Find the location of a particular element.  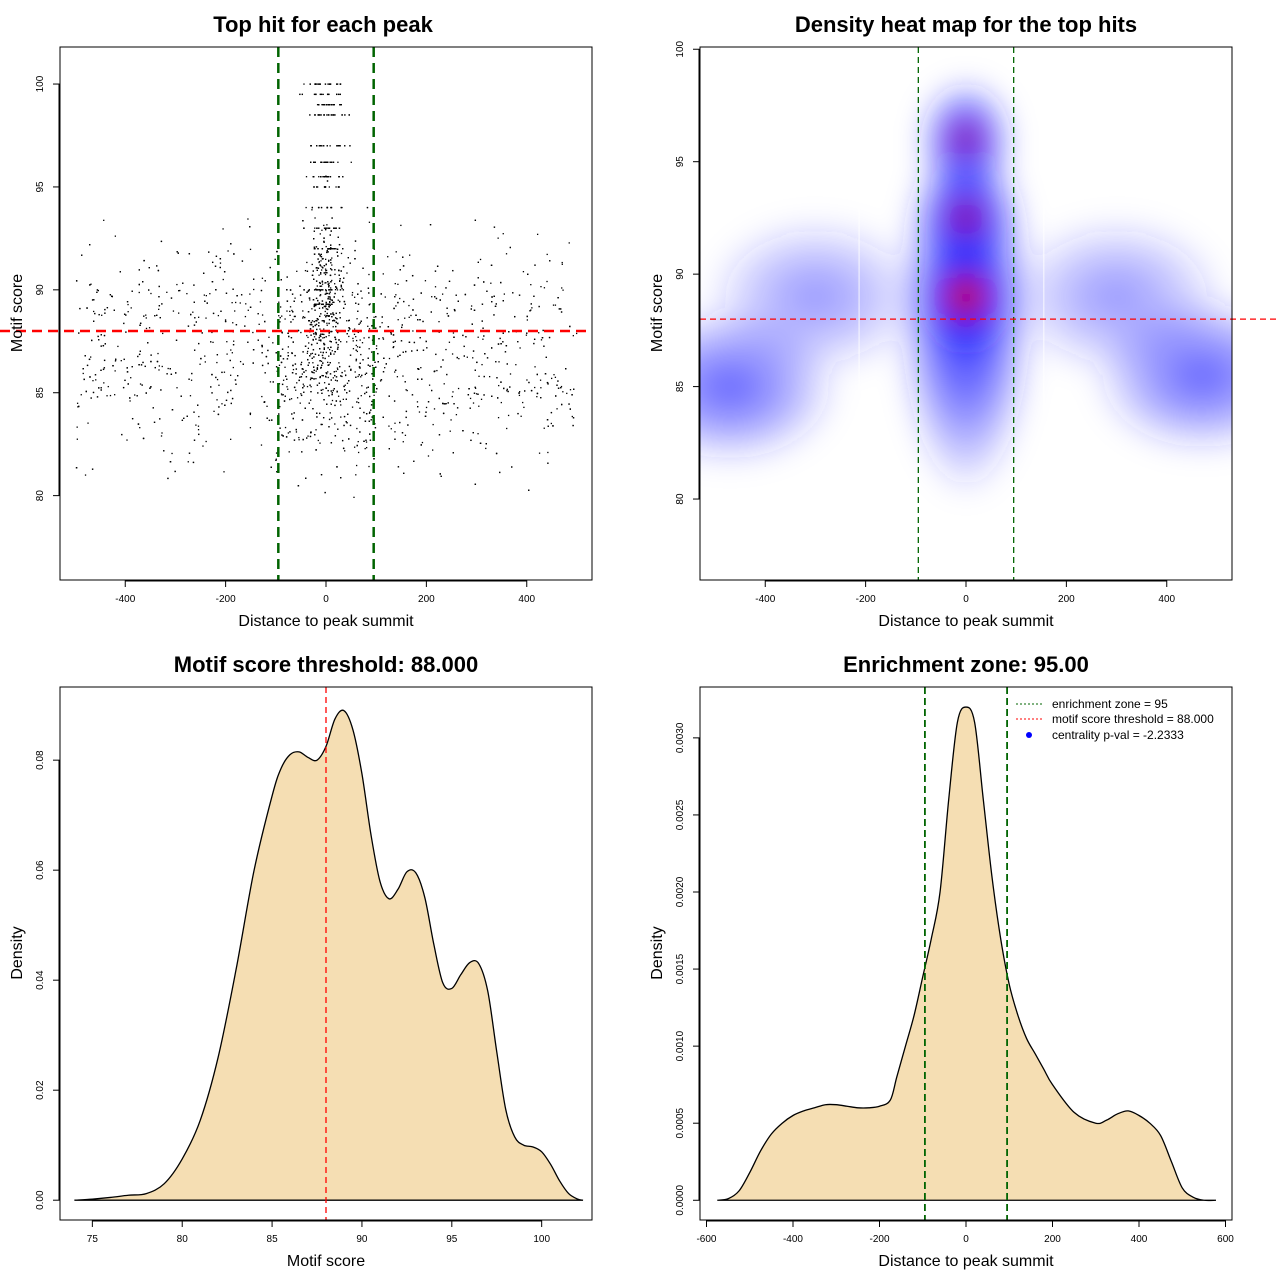

legend-enrichment-label: enrichment zone = 95 is located at coordinates (1110, 704).